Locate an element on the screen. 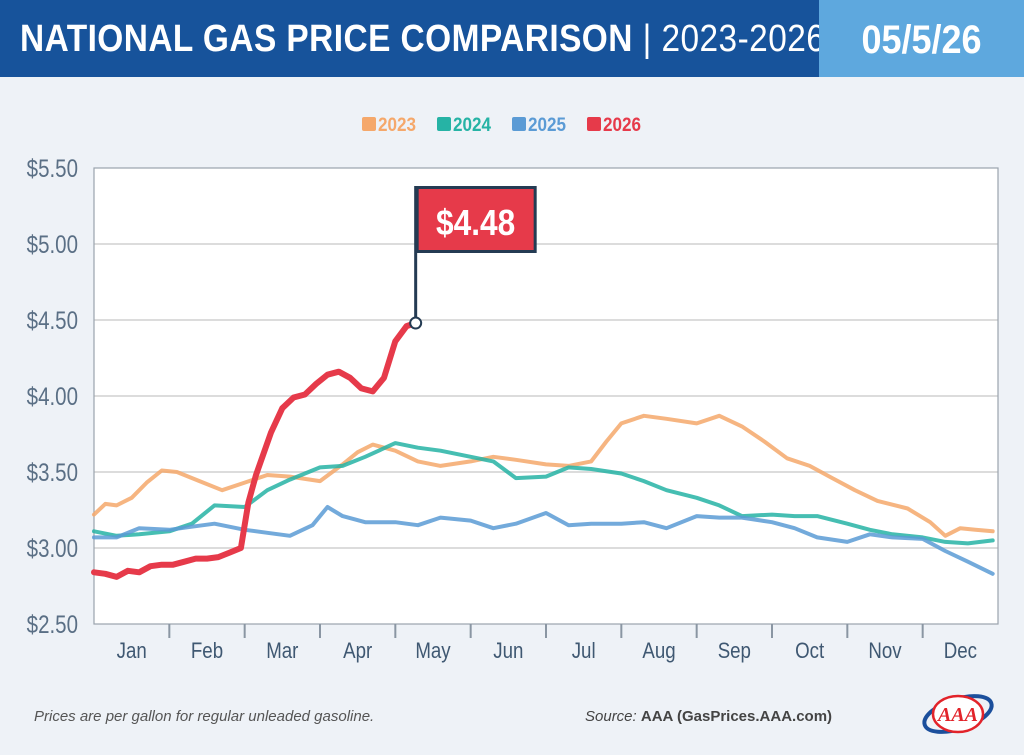 The width and height of the screenshot is (1024, 755). annotation-point is located at coordinates (416, 323).